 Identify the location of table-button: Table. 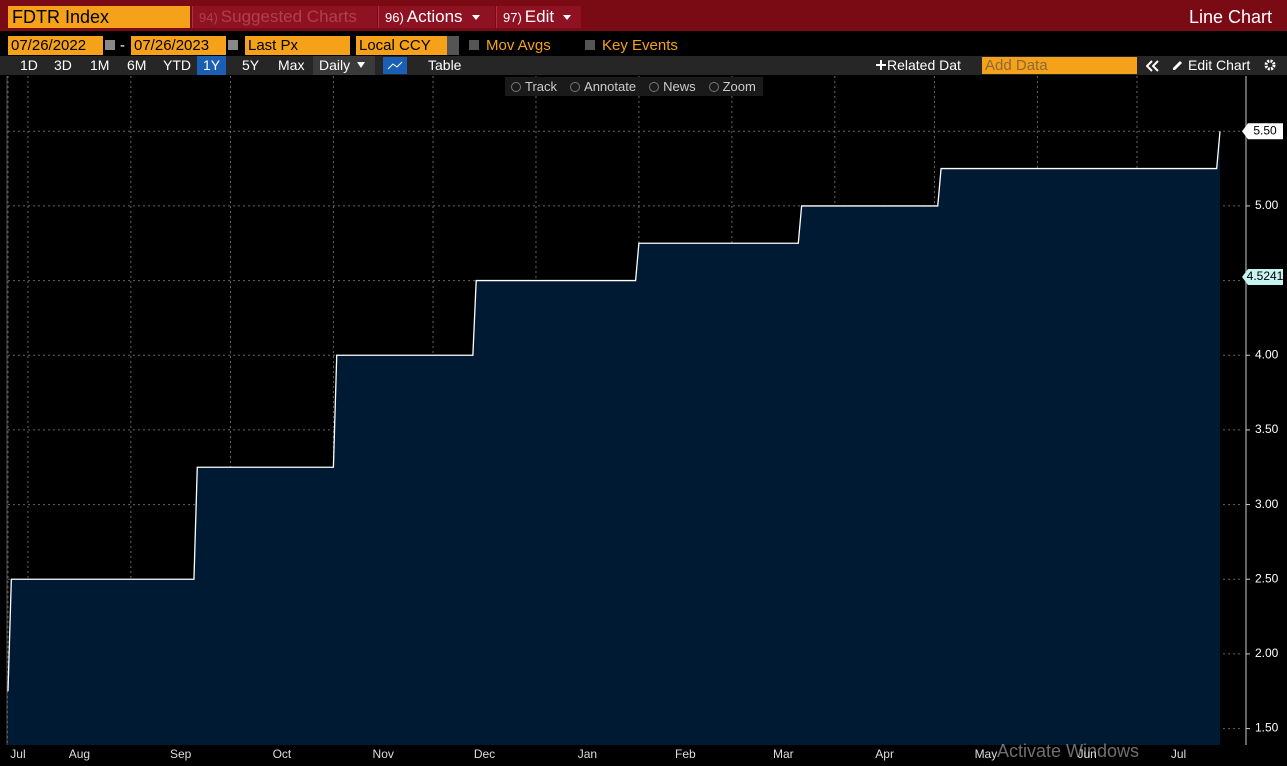
(445, 65).